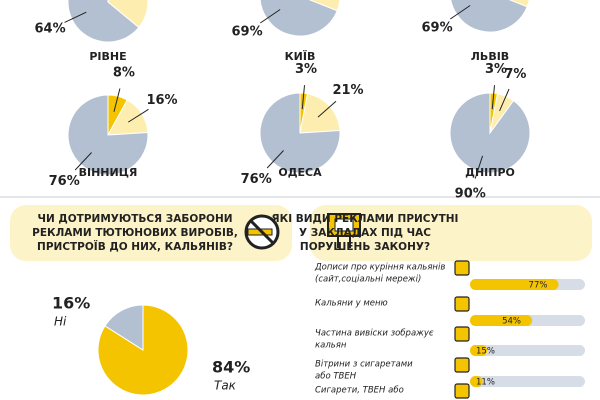  Describe the element at coordinates (331, 346) in the screenshot. I see `bar-label: кальян` at that location.